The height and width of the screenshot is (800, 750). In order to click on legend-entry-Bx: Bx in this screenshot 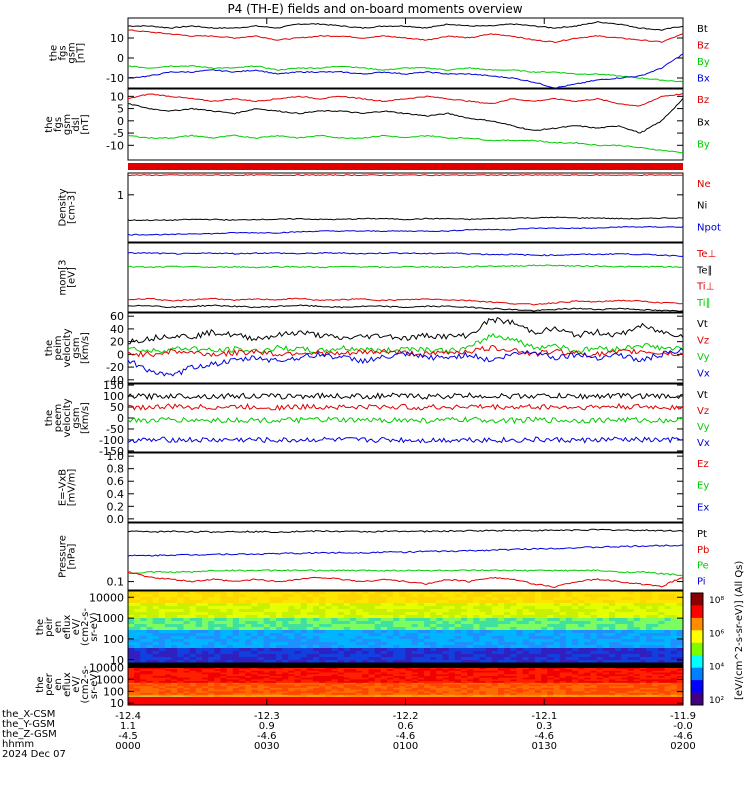, I will do `click(703, 79)`.